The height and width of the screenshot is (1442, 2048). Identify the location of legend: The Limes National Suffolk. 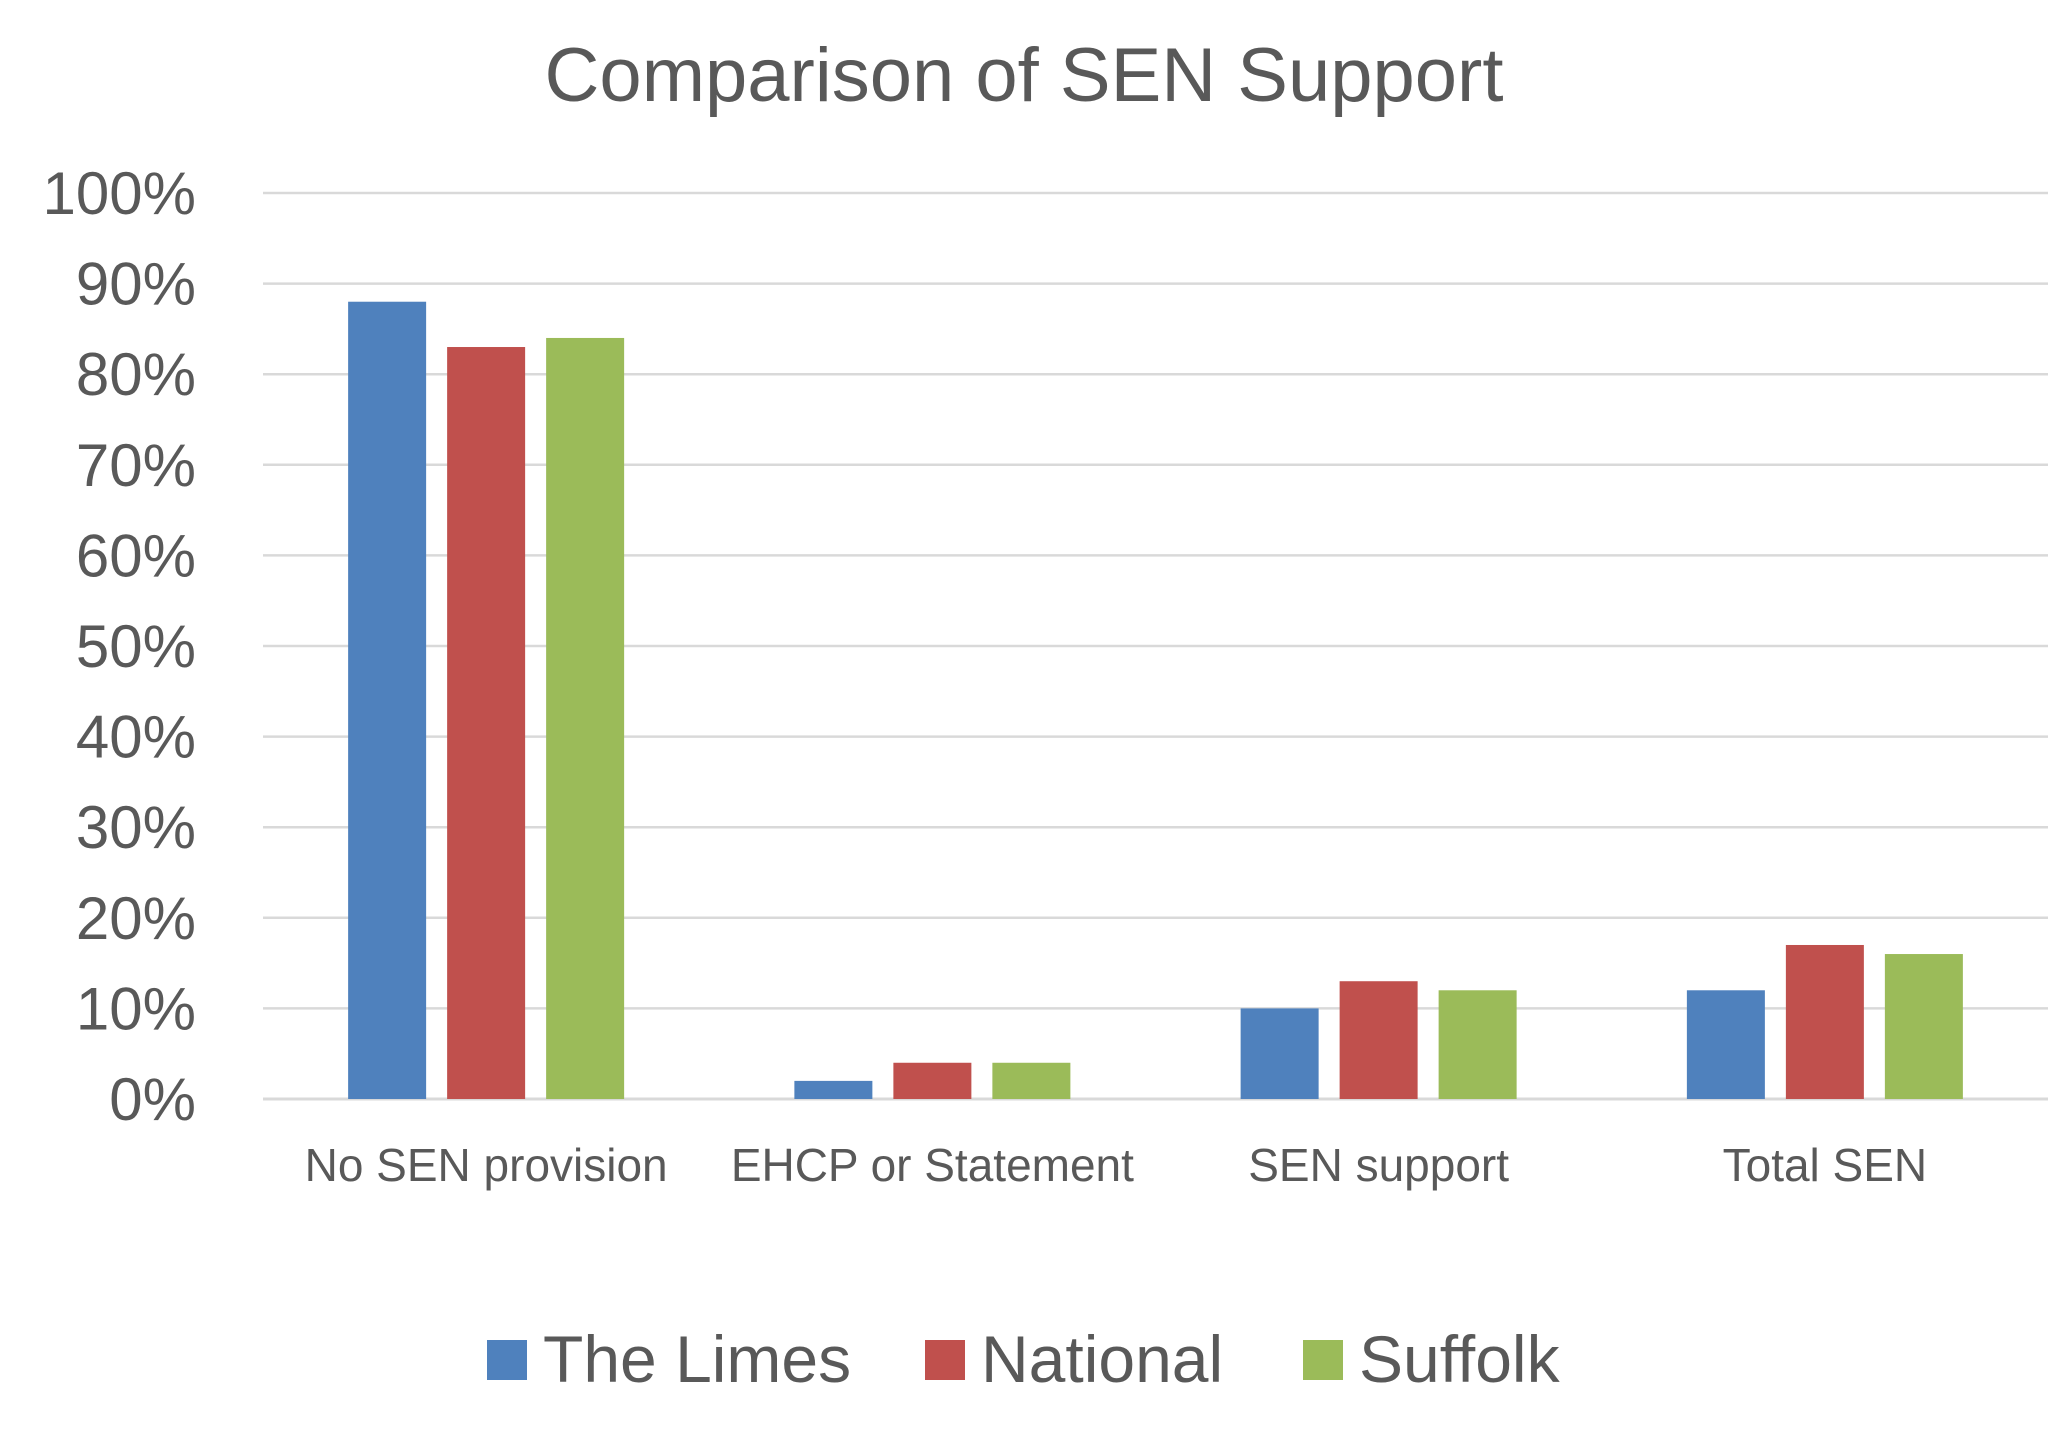
(1024, 1359).